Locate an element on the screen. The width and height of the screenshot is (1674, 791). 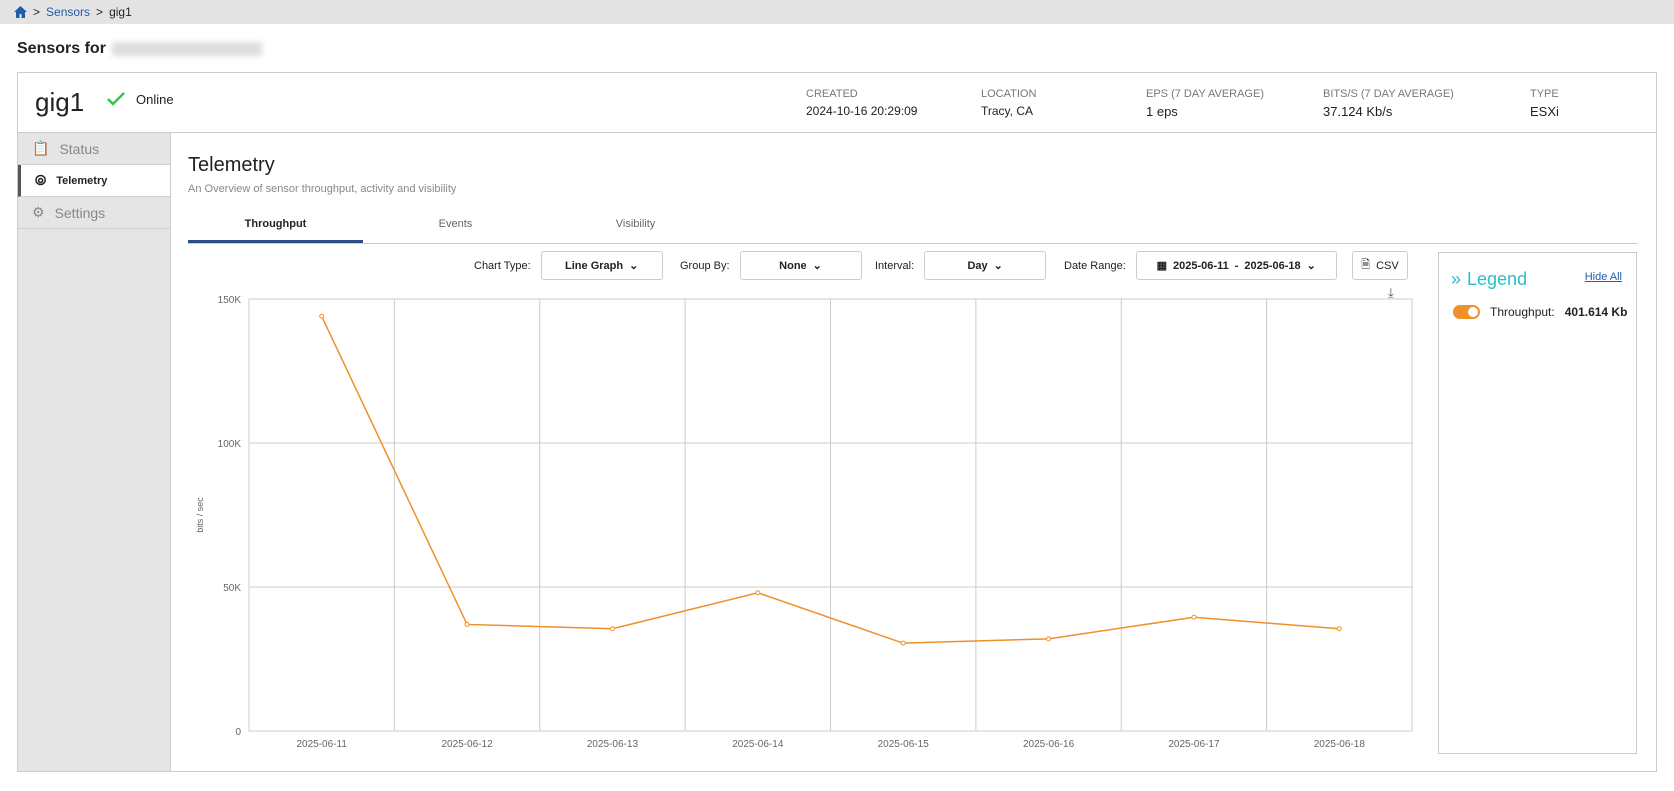
y-axis-label: bits / sec is located at coordinates (200, 515).